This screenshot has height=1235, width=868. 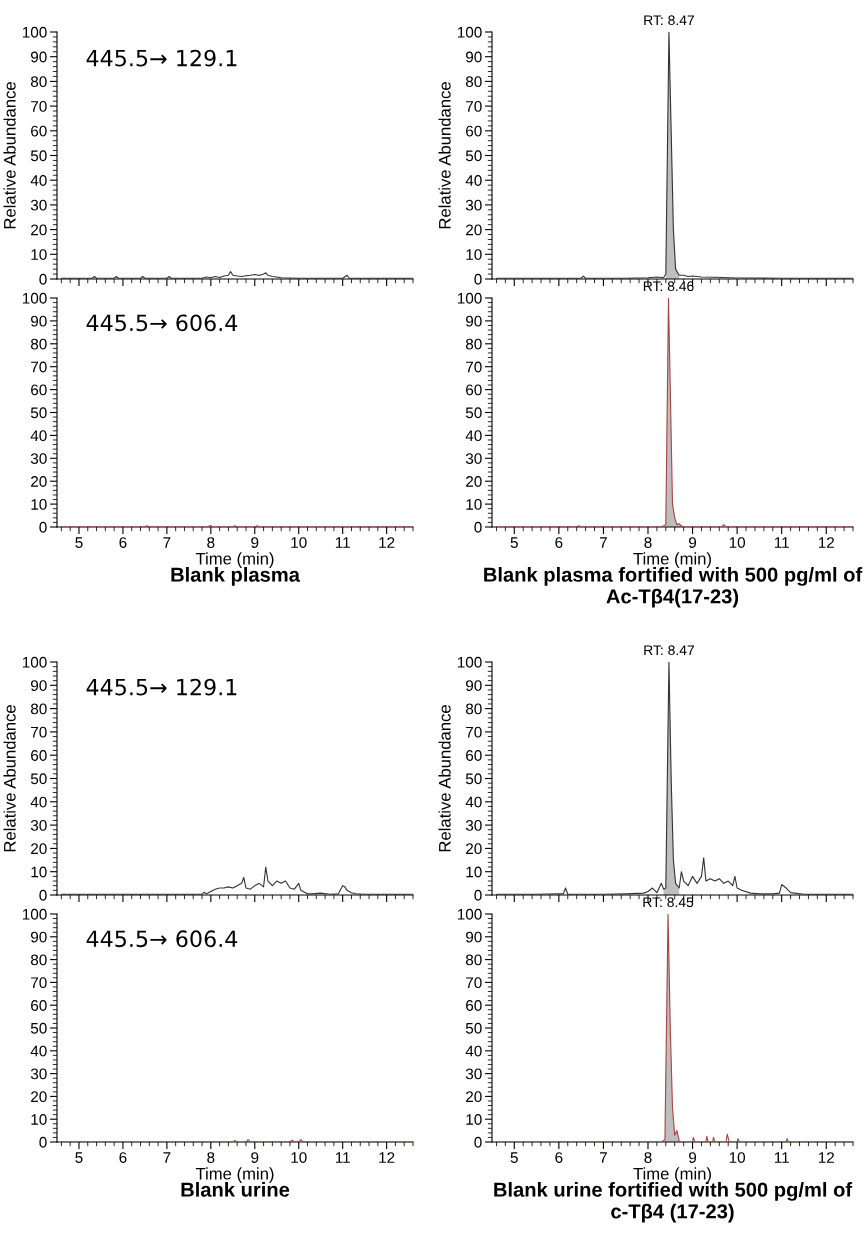 What do you see at coordinates (211, 542) in the screenshot?
I see `x-tick-label: 8` at bounding box center [211, 542].